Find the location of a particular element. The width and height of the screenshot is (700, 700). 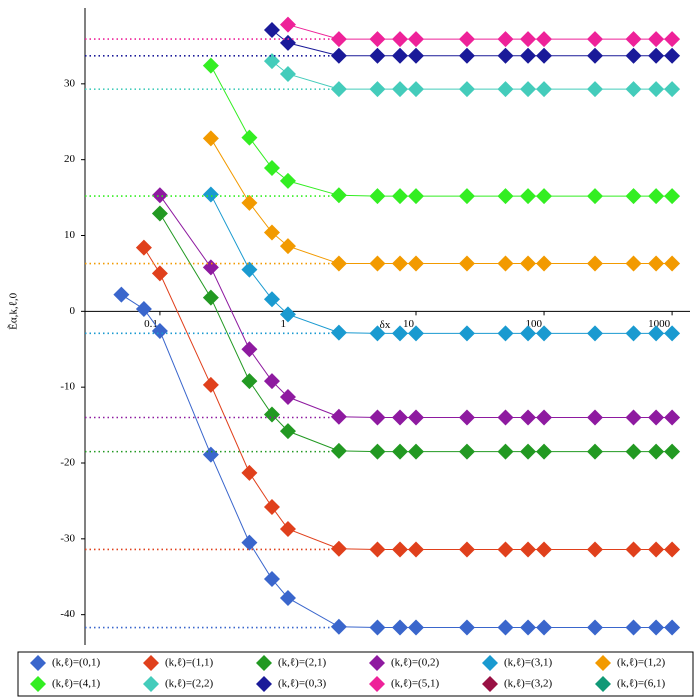

legend-label: (k,ℓ)=(6,1) is located at coordinates (641, 684).